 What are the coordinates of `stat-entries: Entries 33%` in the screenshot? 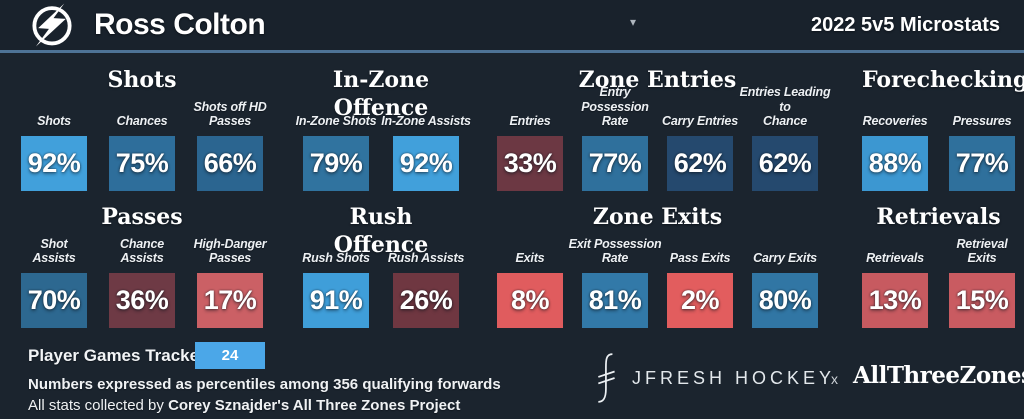 It's located at (530, 143).